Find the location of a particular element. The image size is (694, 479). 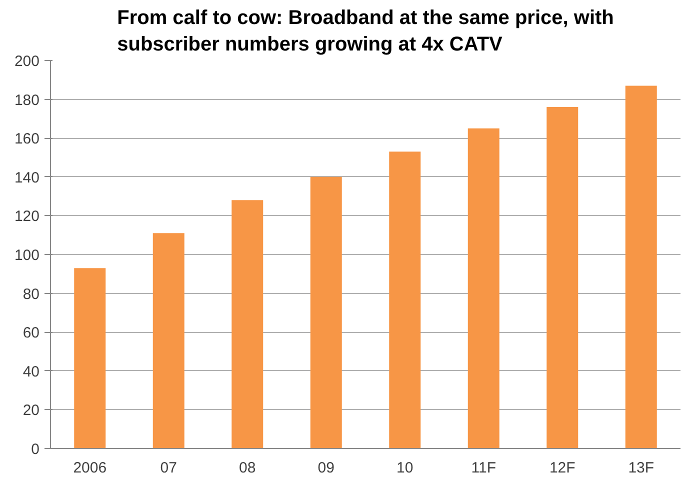

x-tick-label: 13F is located at coordinates (641, 468).